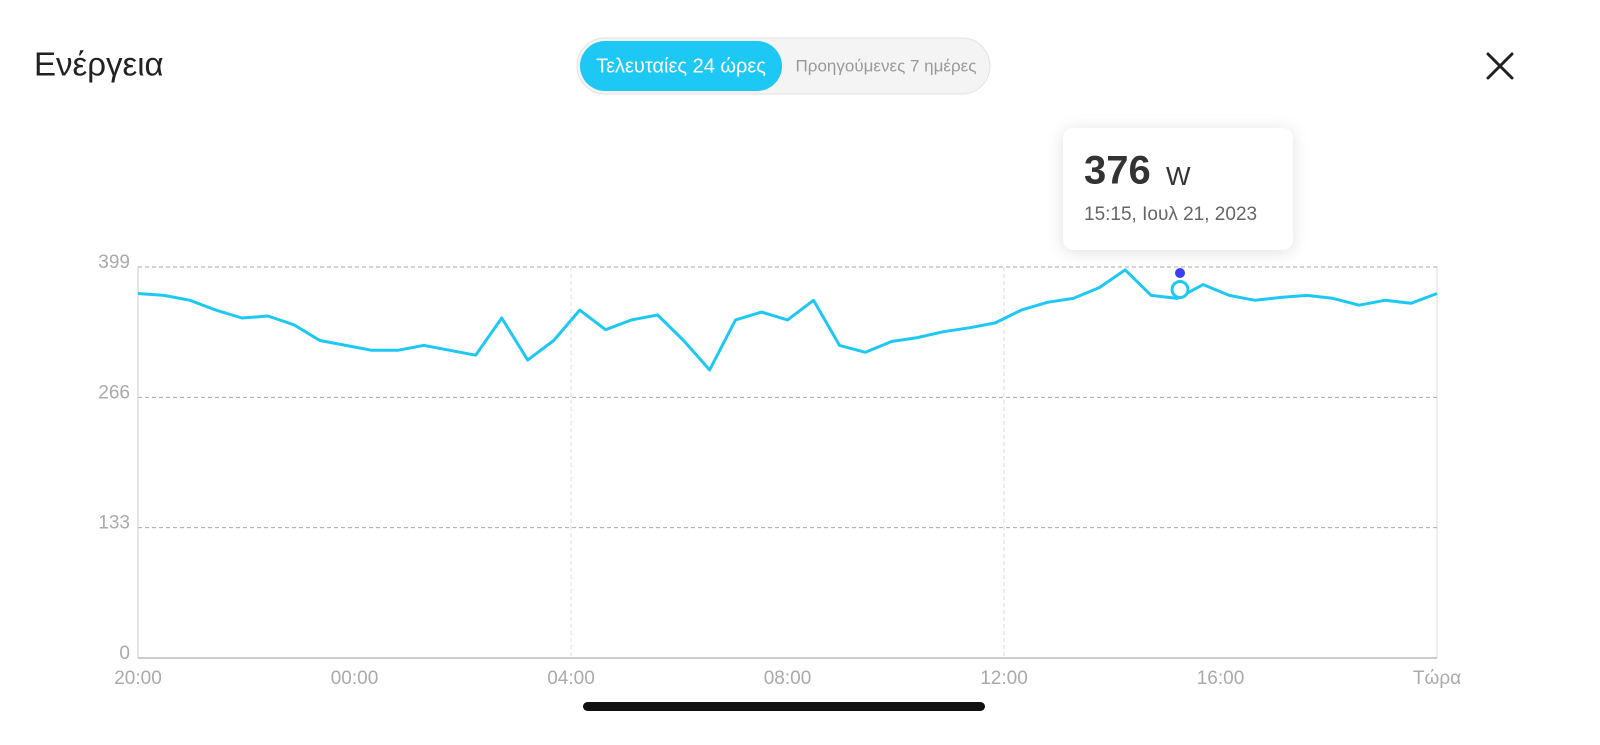 This screenshot has height=745, width=1600. I want to click on highlight-dot, so click(1180, 273).